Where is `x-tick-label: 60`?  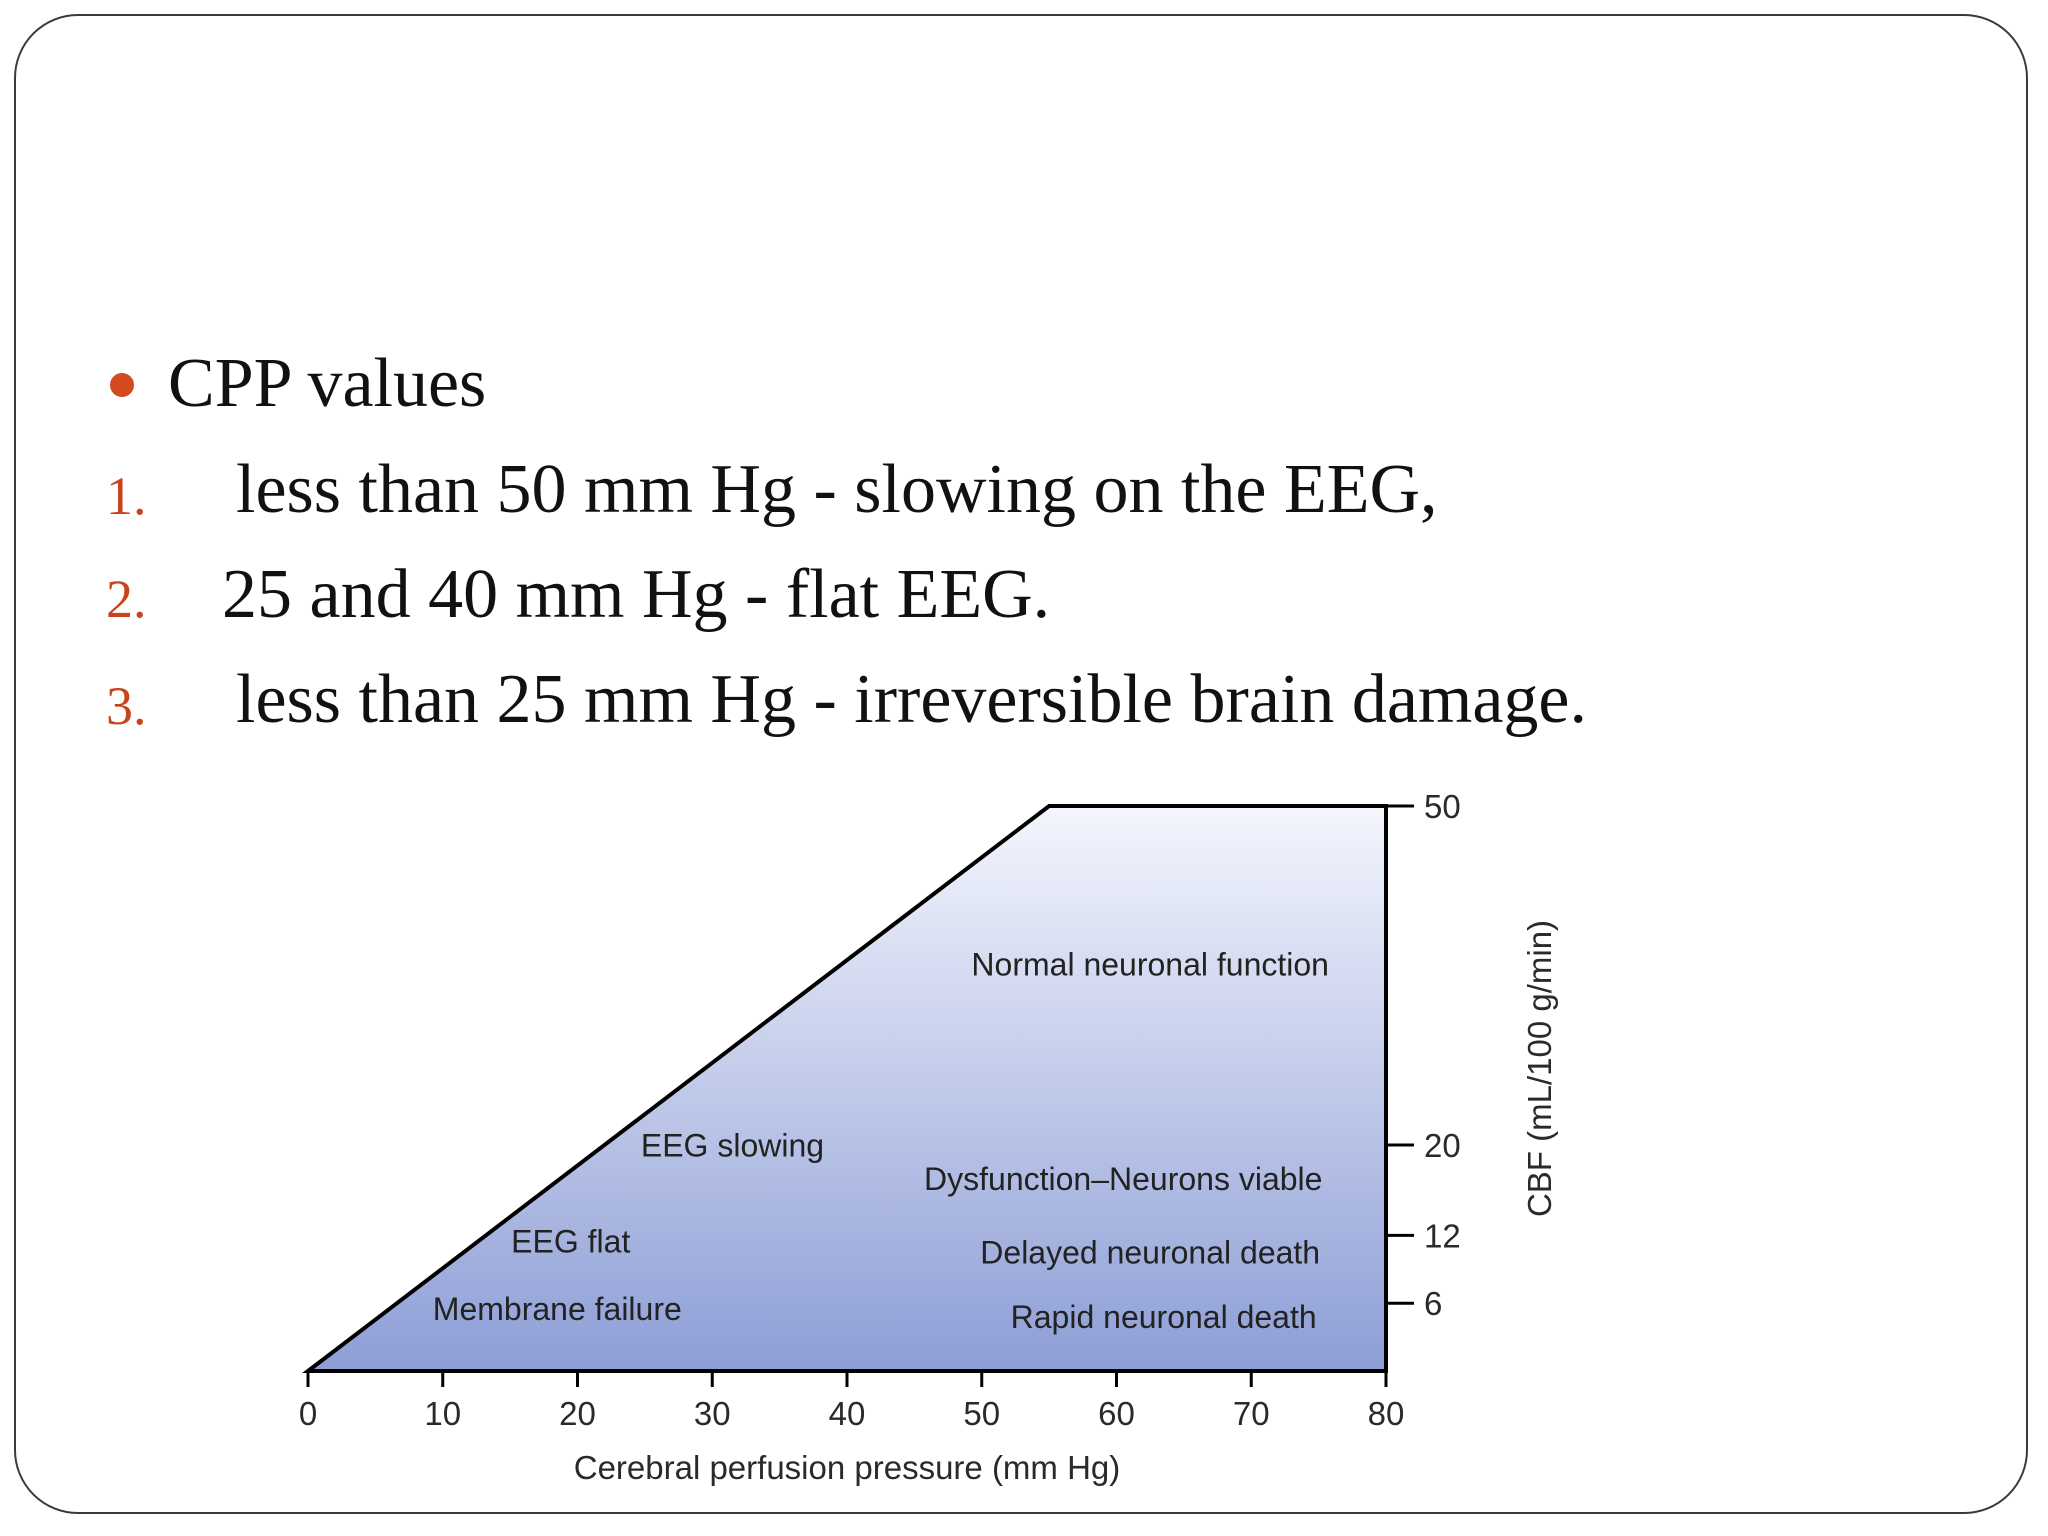 x-tick-label: 60 is located at coordinates (1116, 1413).